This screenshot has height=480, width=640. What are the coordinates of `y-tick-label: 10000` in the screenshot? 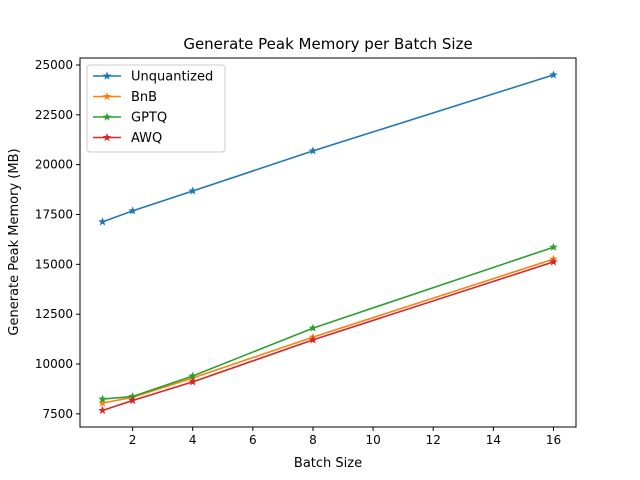 It's located at (54, 364).